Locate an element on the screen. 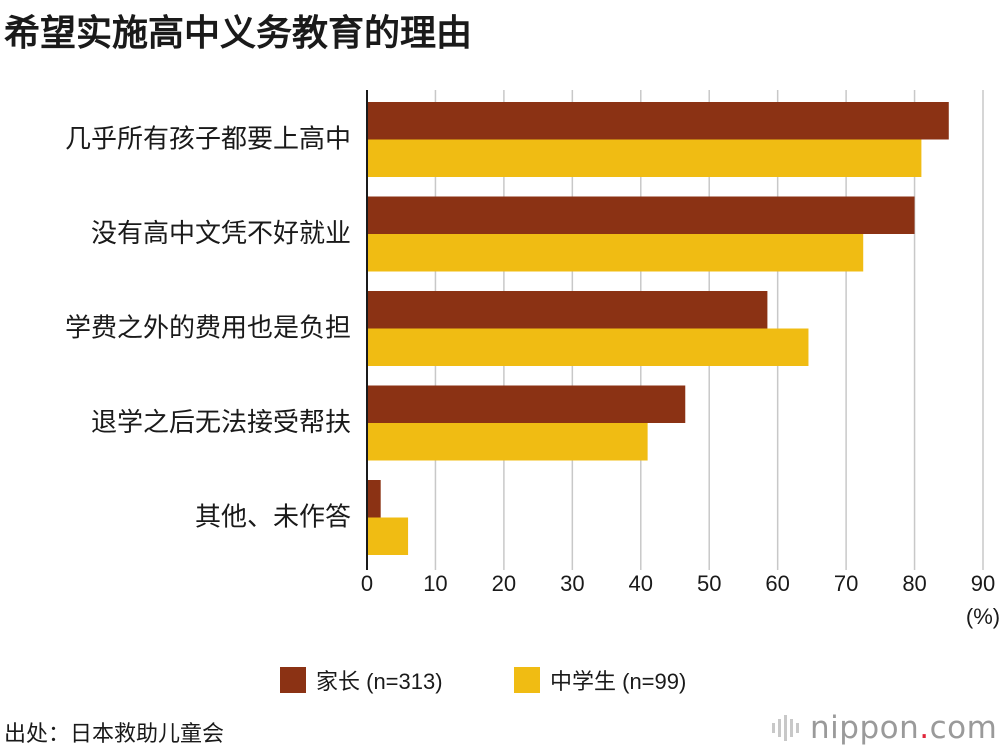 This screenshot has height=756, width=1000. category-label: 几乎所有孩子都要上高中 is located at coordinates (208, 140).